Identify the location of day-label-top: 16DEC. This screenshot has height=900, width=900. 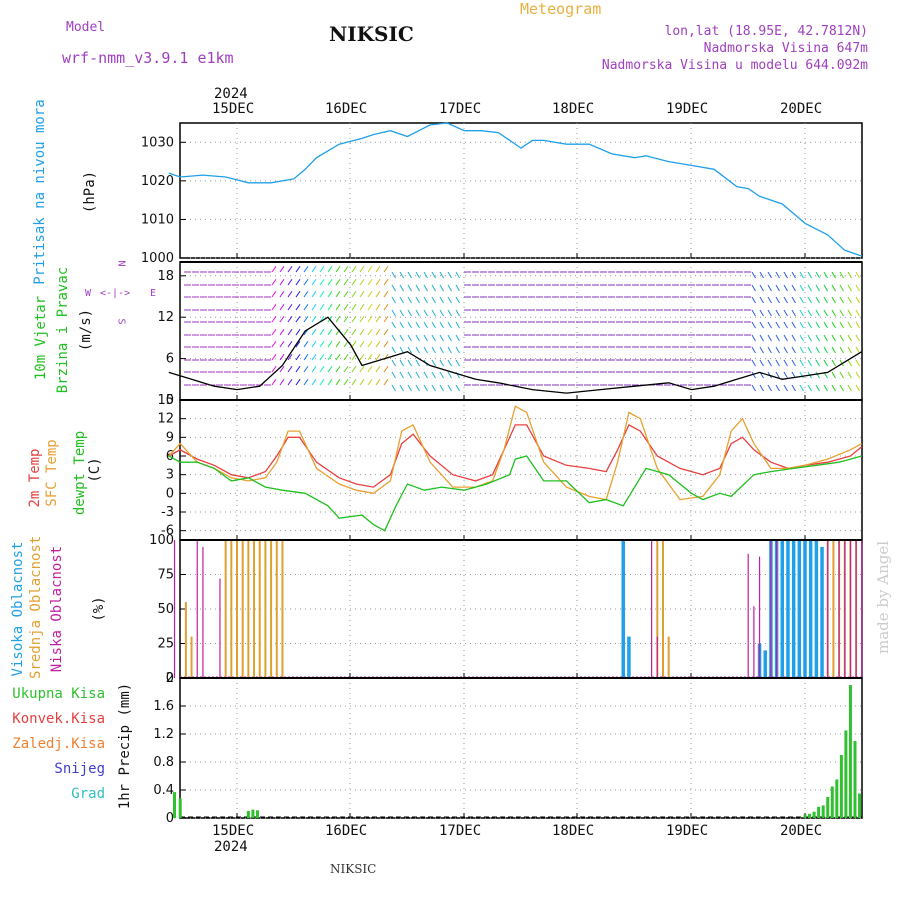
(346, 109).